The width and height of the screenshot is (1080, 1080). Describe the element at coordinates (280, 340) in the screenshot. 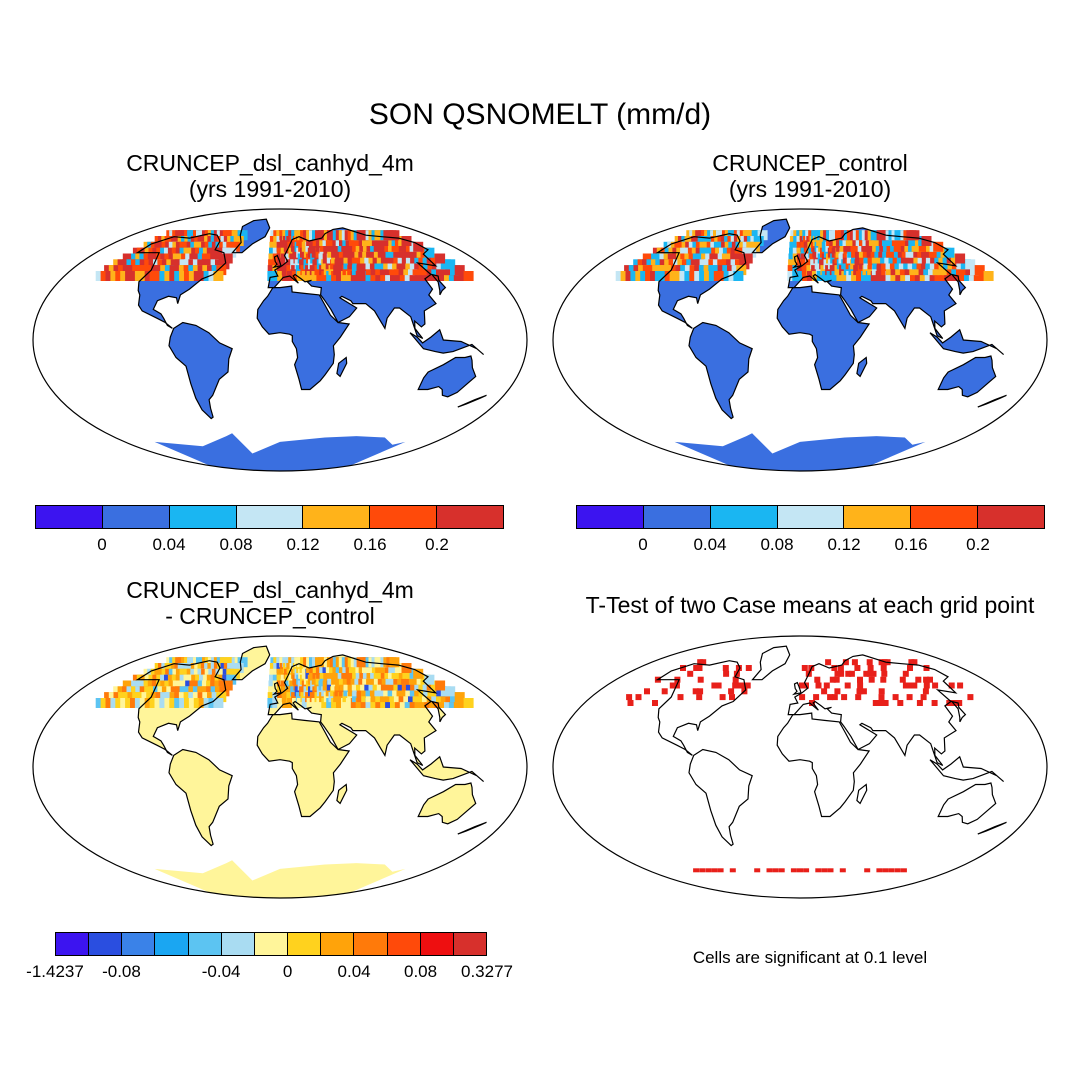

I see `map-panel-a` at that location.